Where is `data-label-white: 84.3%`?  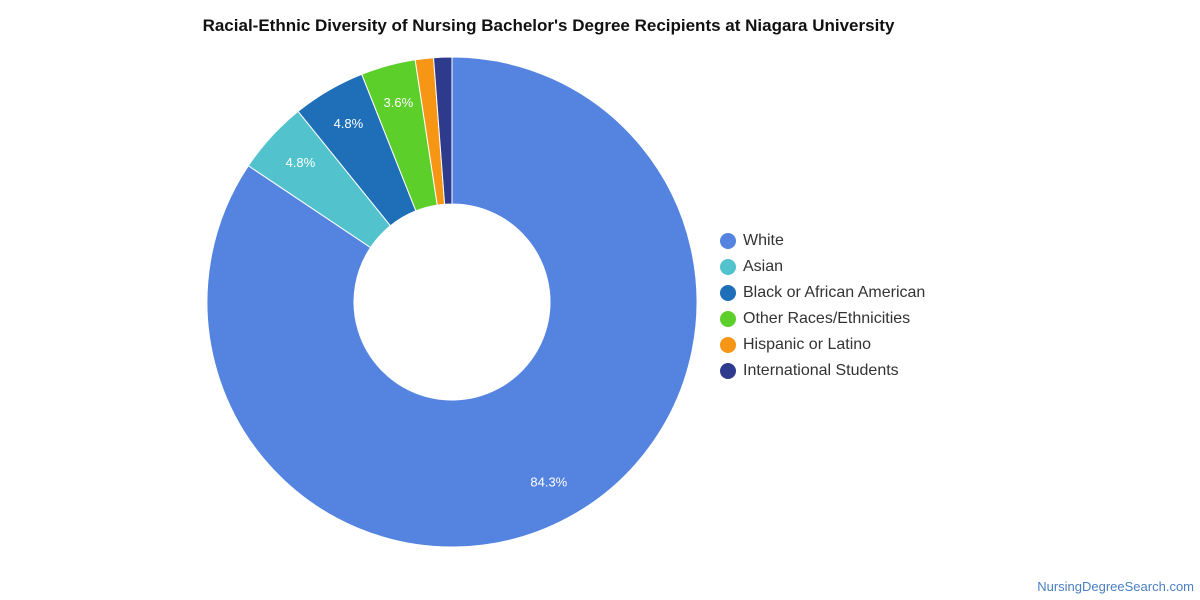
data-label-white: 84.3% is located at coordinates (548, 482).